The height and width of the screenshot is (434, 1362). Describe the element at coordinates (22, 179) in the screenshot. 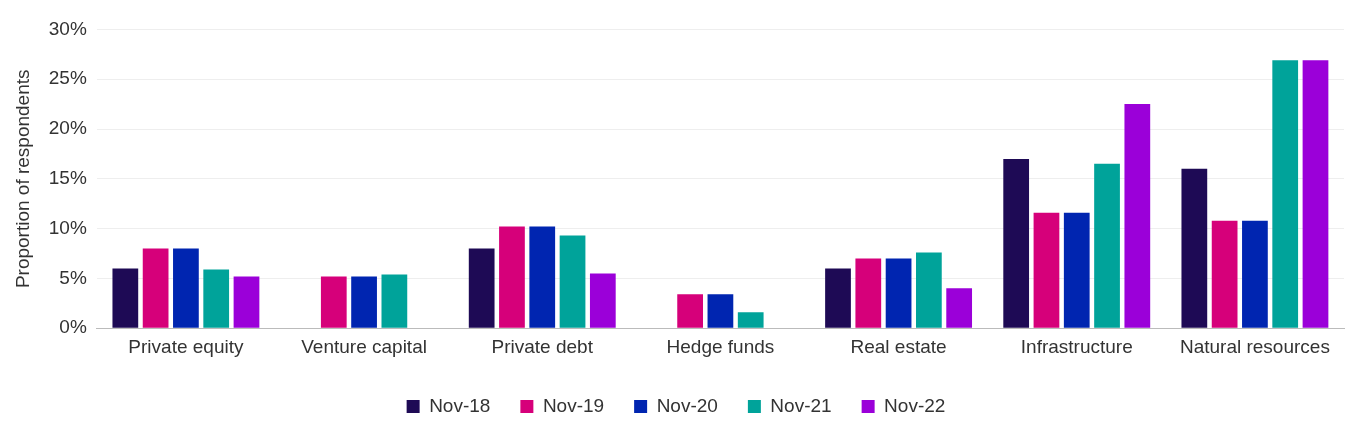

I see `y-axis-title: Proportion of respondents` at that location.